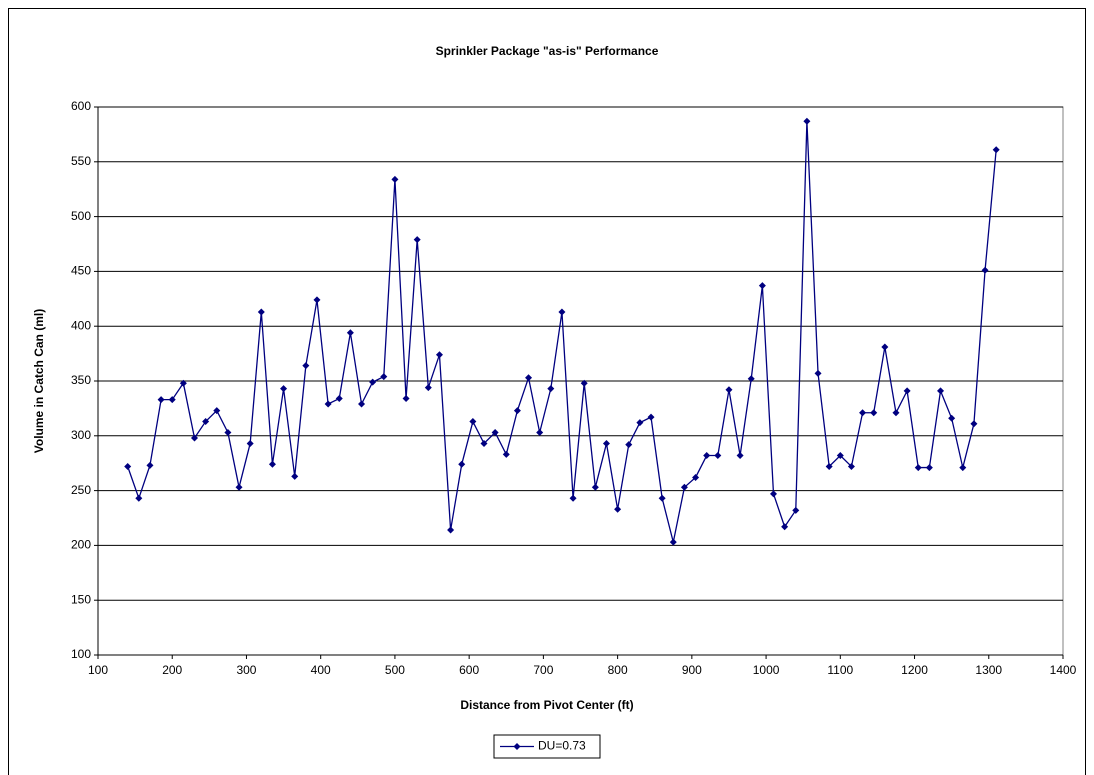 The image size is (1094, 775). What do you see at coordinates (81, 490) in the screenshot?
I see `y-tick-label: 250` at bounding box center [81, 490].